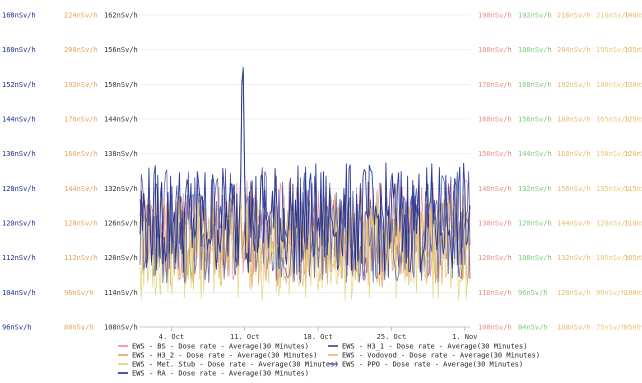 The height and width of the screenshot is (383, 642). Describe the element at coordinates (19, 154) in the screenshot. I see `left-axis-tick-label: 136nSv/h` at that location.